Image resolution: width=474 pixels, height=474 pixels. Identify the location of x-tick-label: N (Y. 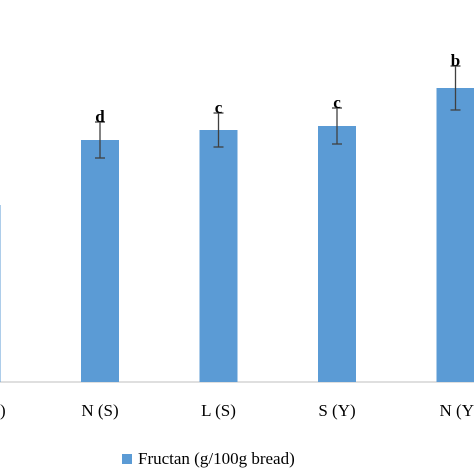
(457, 410).